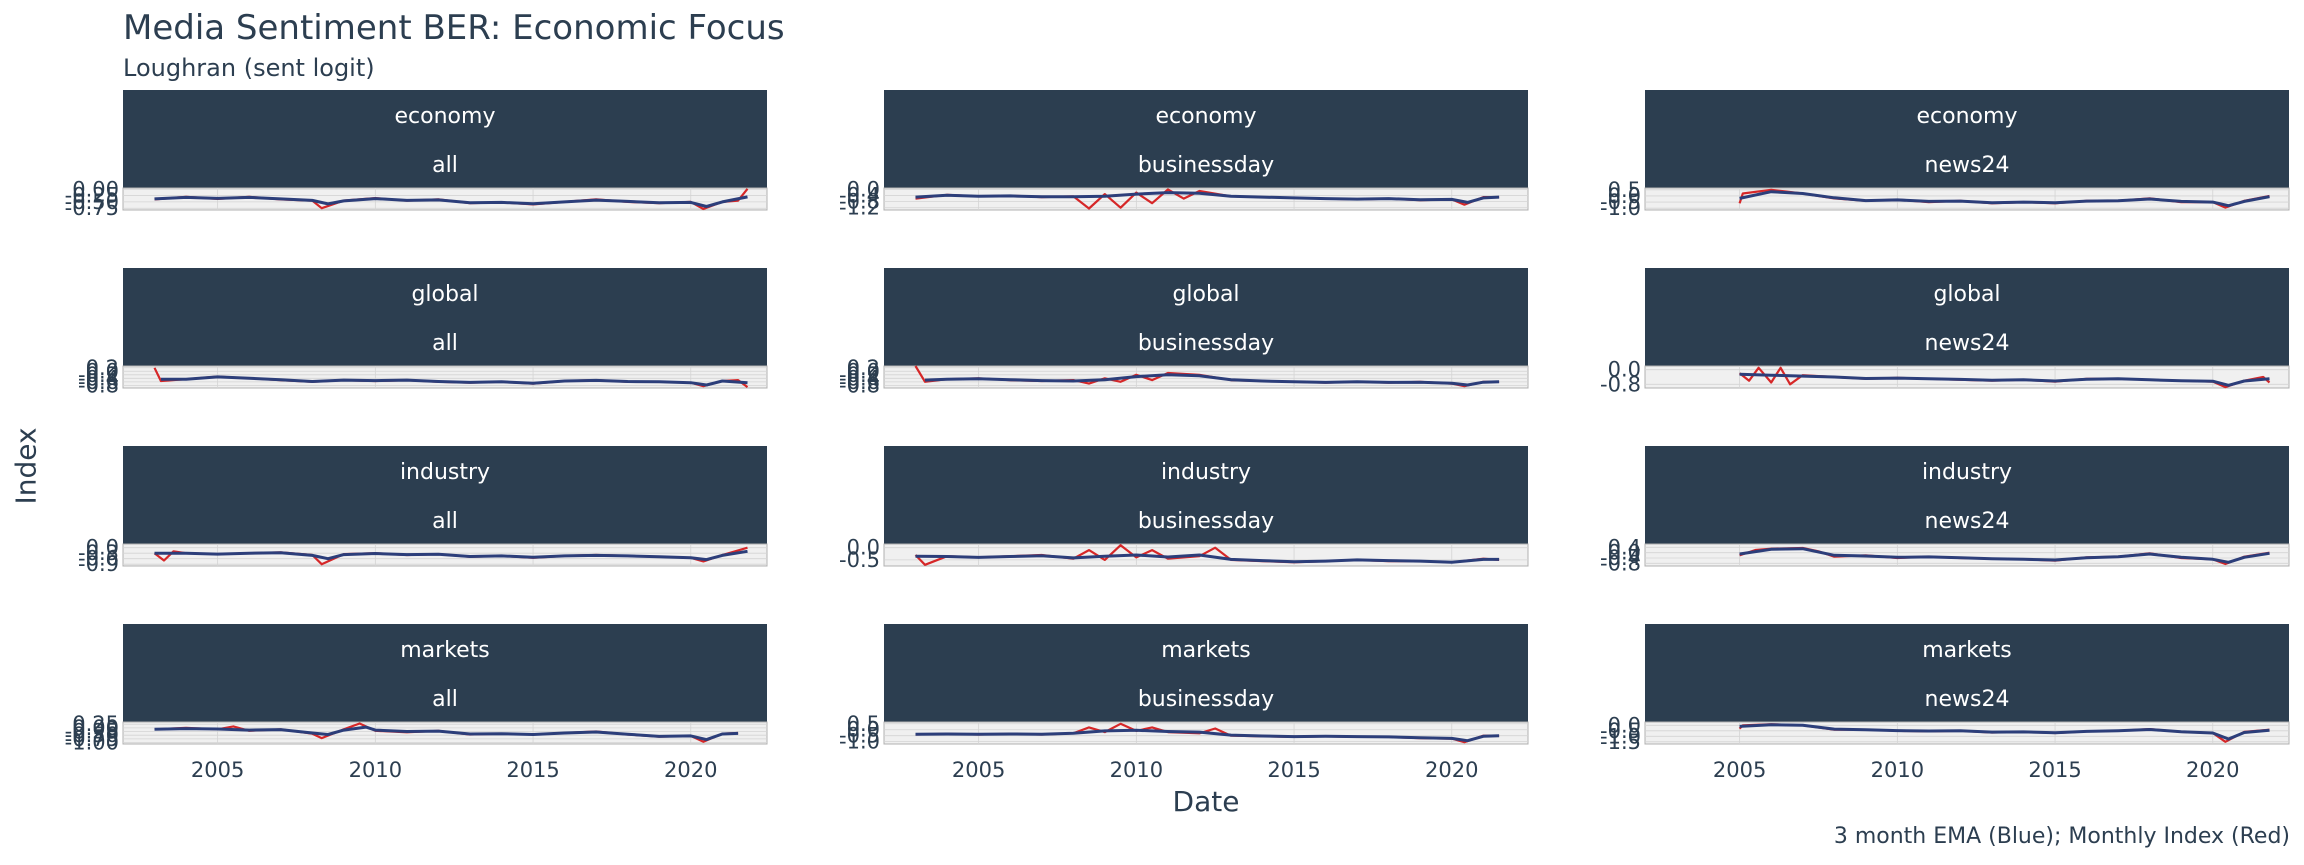 The image size is (2304, 865). I want to click on y-tick-label: -1.00, so click(92, 743).